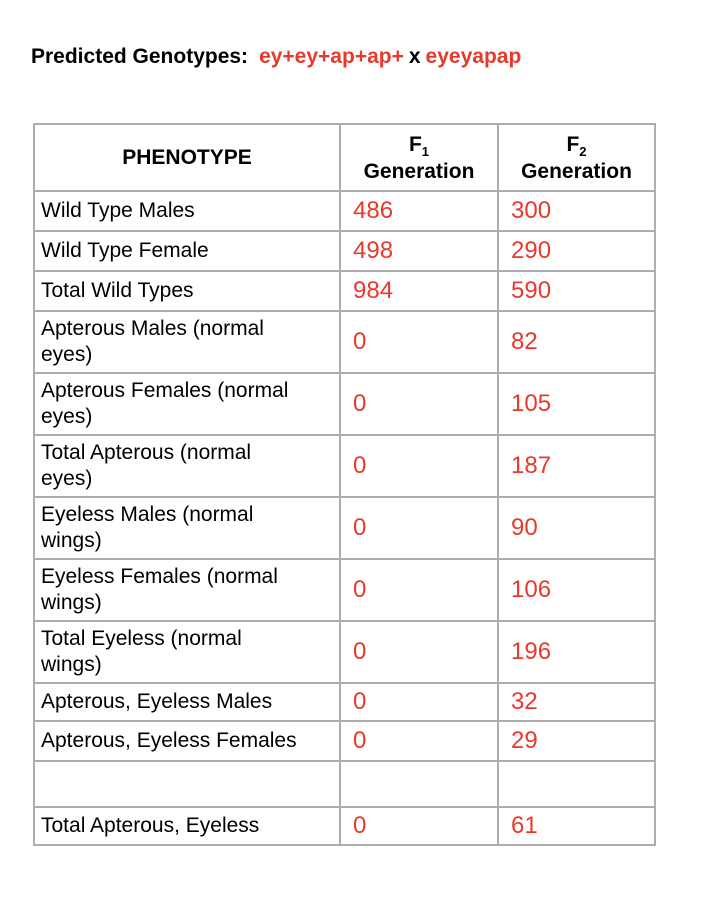 The image size is (705, 923). Describe the element at coordinates (419, 784) in the screenshot. I see `f1-value-cell` at that location.